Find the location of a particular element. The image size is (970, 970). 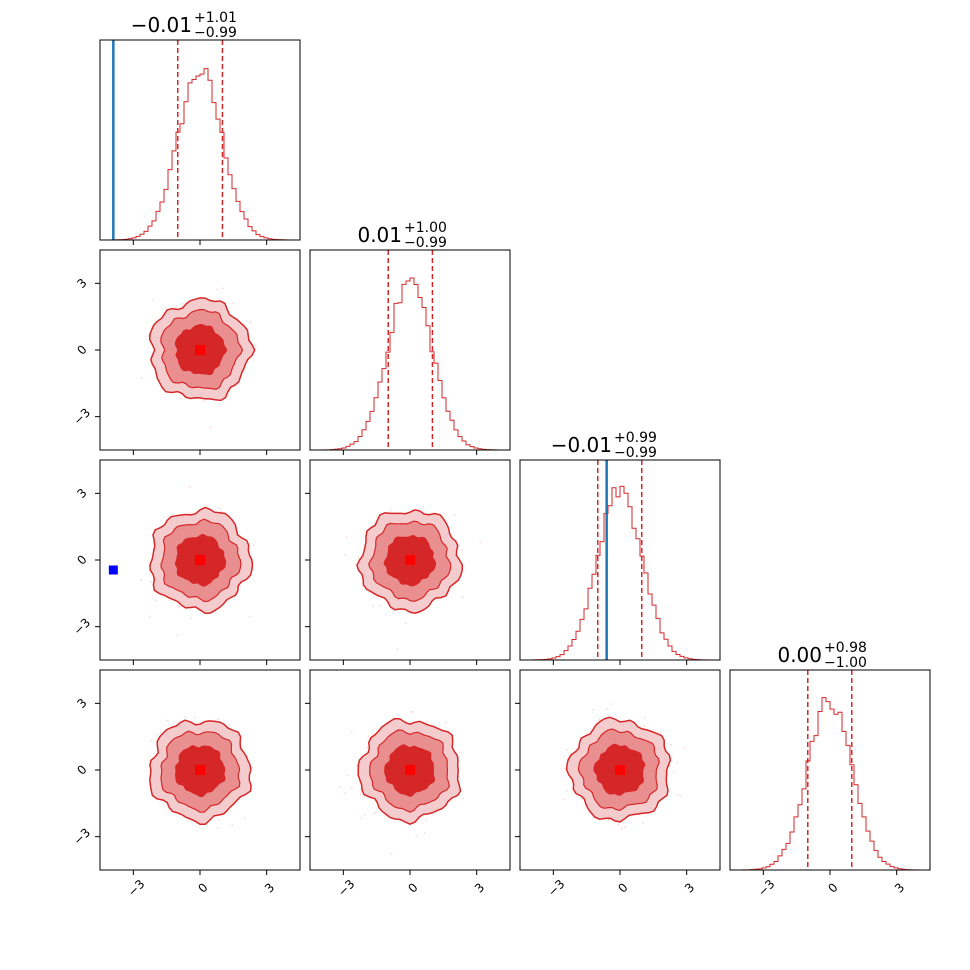

panel-0-0: −0.01 +1.01−0.99 is located at coordinates (200, 127).